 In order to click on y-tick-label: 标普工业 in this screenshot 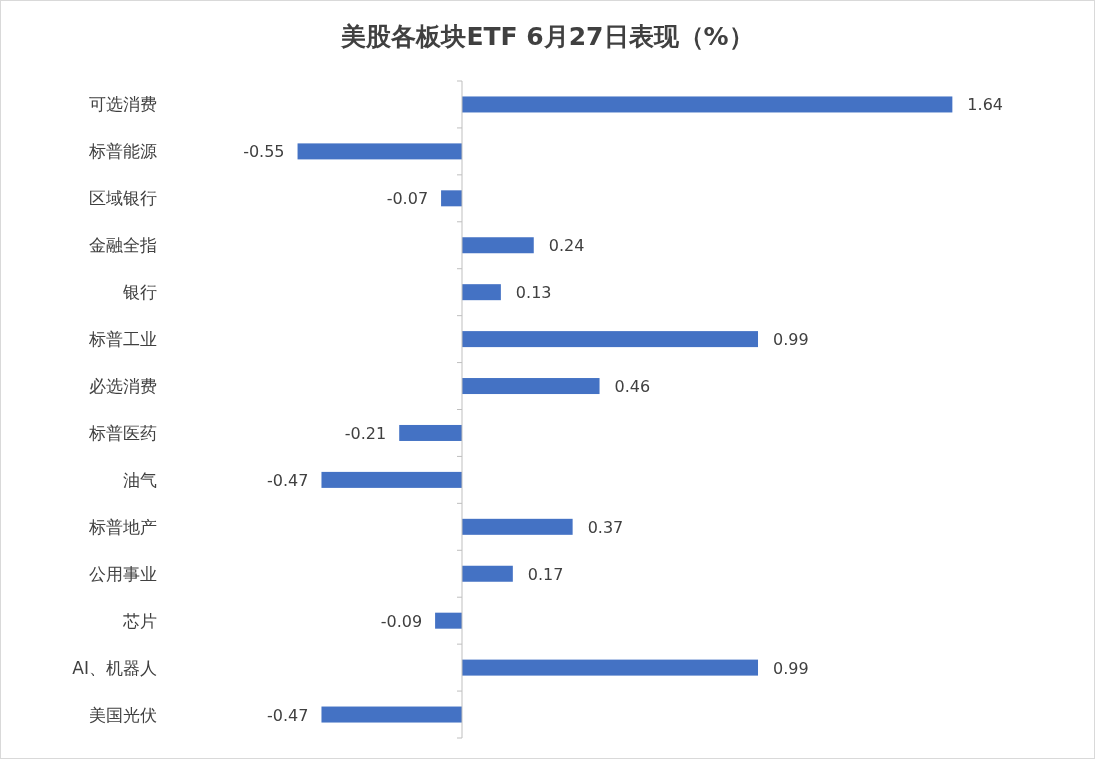, I will do `click(122, 339)`.